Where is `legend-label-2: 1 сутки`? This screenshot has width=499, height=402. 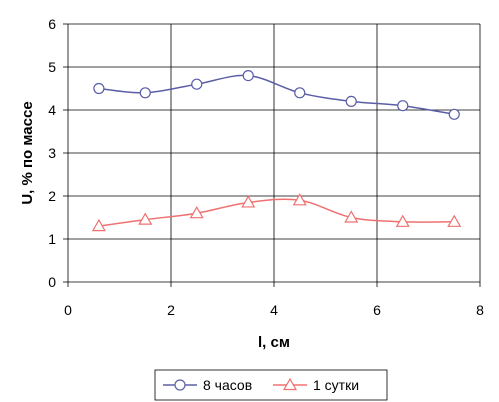
legend-label-2: 1 сутки is located at coordinates (336, 385).